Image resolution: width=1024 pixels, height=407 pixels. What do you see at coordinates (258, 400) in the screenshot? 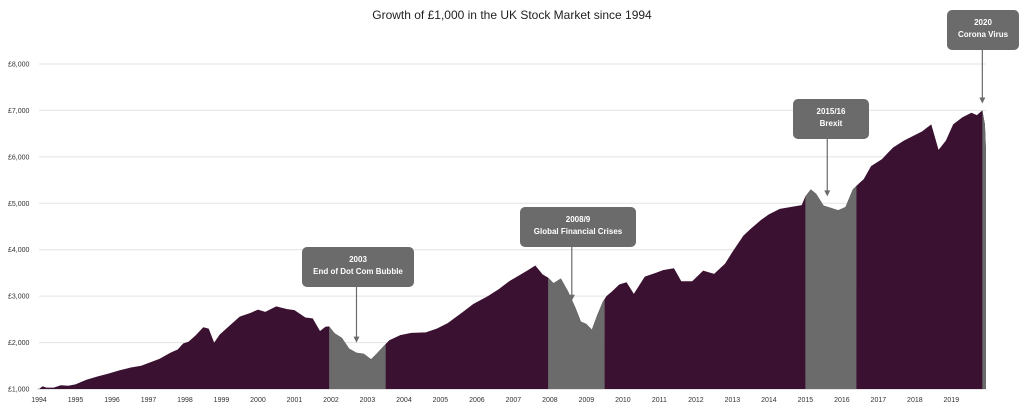
I see `x-tick-label: 2000` at bounding box center [258, 400].